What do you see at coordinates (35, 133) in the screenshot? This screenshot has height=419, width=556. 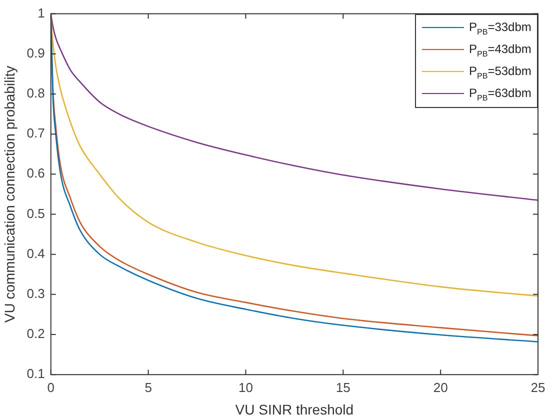 I see `y-tick-label: 0.7` at bounding box center [35, 133].